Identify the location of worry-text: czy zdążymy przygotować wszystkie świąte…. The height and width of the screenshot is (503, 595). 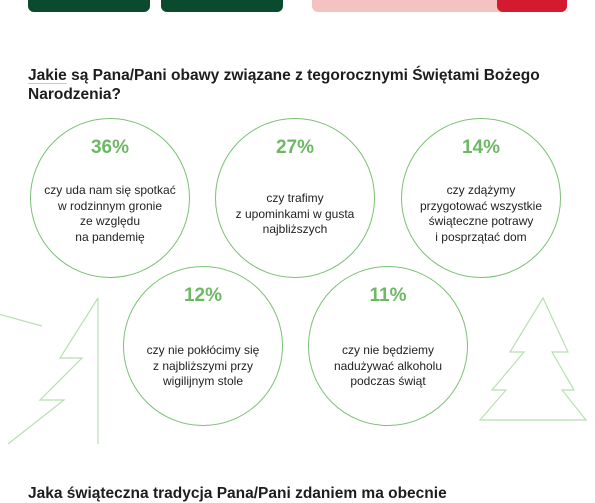
(481, 213).